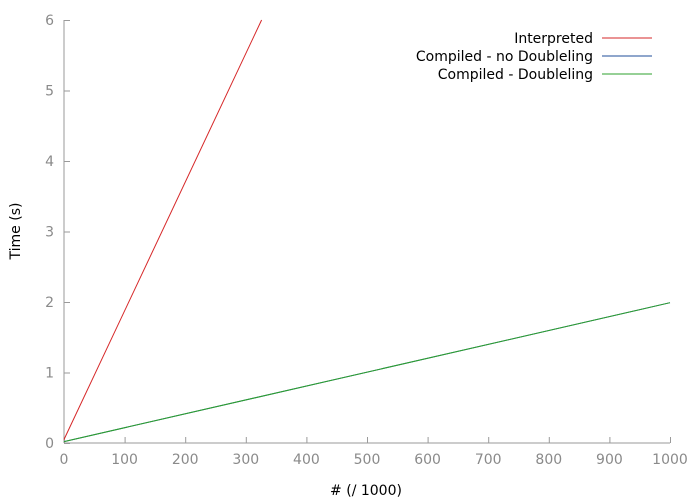  What do you see at coordinates (49, 444) in the screenshot?
I see `y-tick-label: 0` at bounding box center [49, 444].